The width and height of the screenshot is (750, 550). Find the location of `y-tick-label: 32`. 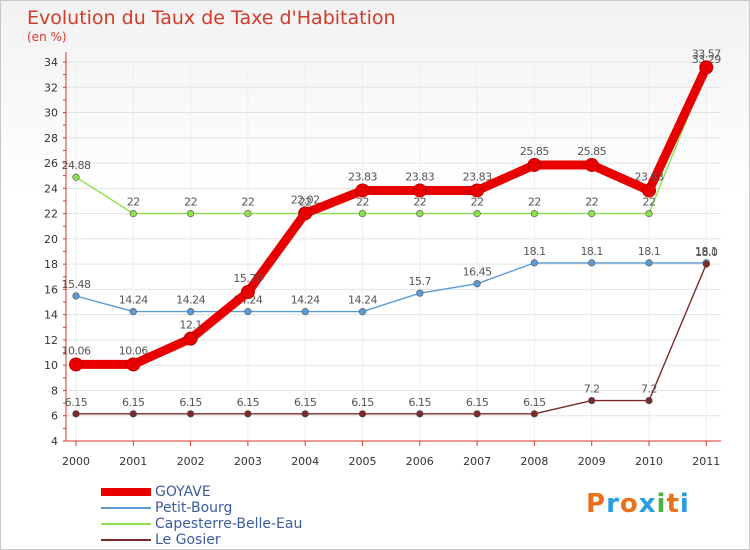

y-tick-label: 32 is located at coordinates (51, 87).